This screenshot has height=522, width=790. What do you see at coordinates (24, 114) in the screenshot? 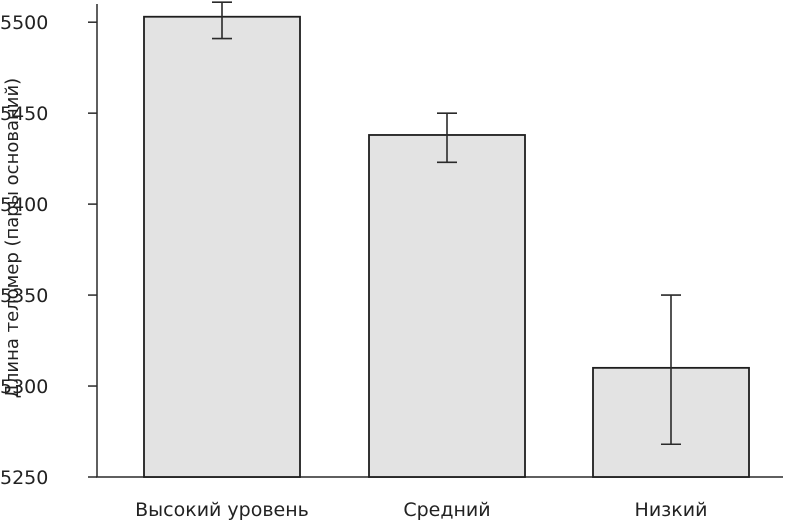
I see `y-tick-label: 5450` at bounding box center [24, 114].